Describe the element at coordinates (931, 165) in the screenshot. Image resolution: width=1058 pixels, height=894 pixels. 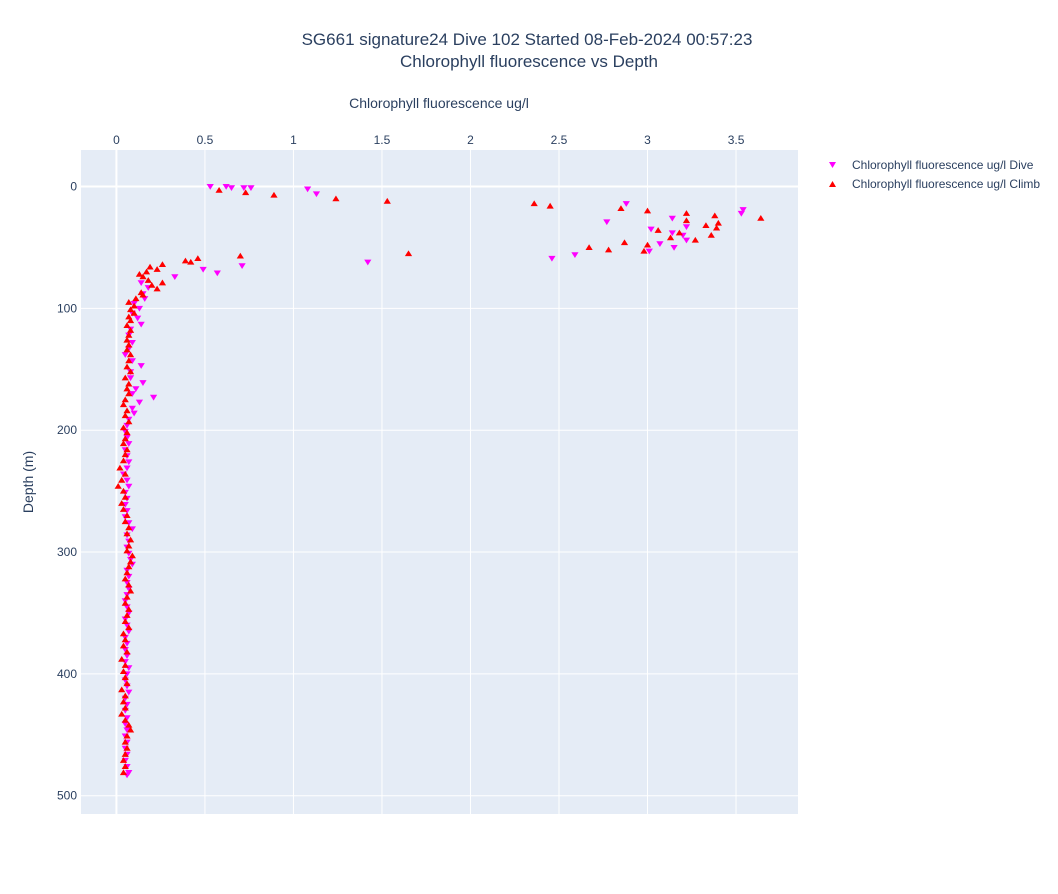
I see `legend-item-dive: Chlorophyll fluorescence ug/l Dive` at that location.